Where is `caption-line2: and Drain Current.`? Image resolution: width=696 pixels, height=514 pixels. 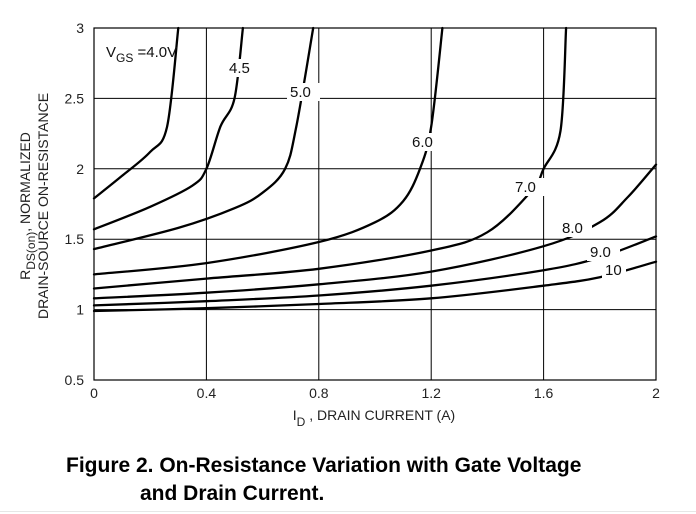 caption-line2: and Drain Current. is located at coordinates (232, 493).